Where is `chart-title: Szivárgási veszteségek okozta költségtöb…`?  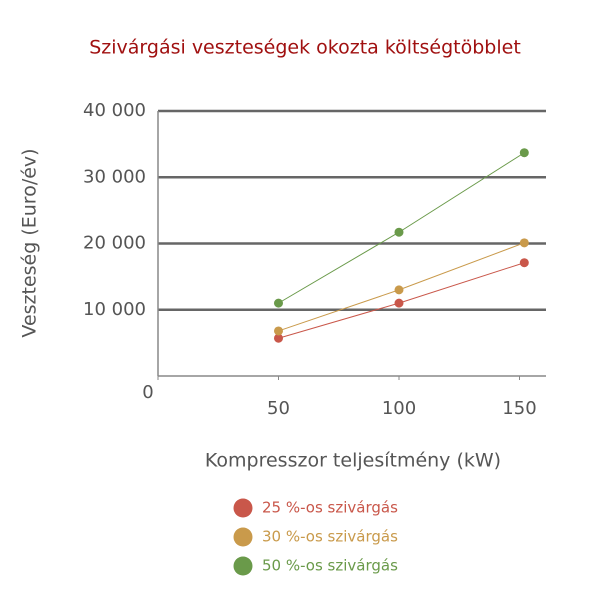 chart-title: Szivárgási veszteségek okozta költségtöb… is located at coordinates (305, 48).